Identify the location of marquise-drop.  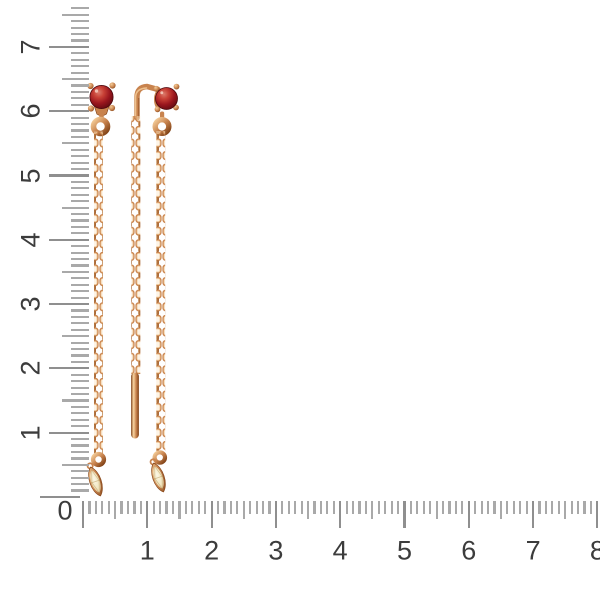
(94, 479).